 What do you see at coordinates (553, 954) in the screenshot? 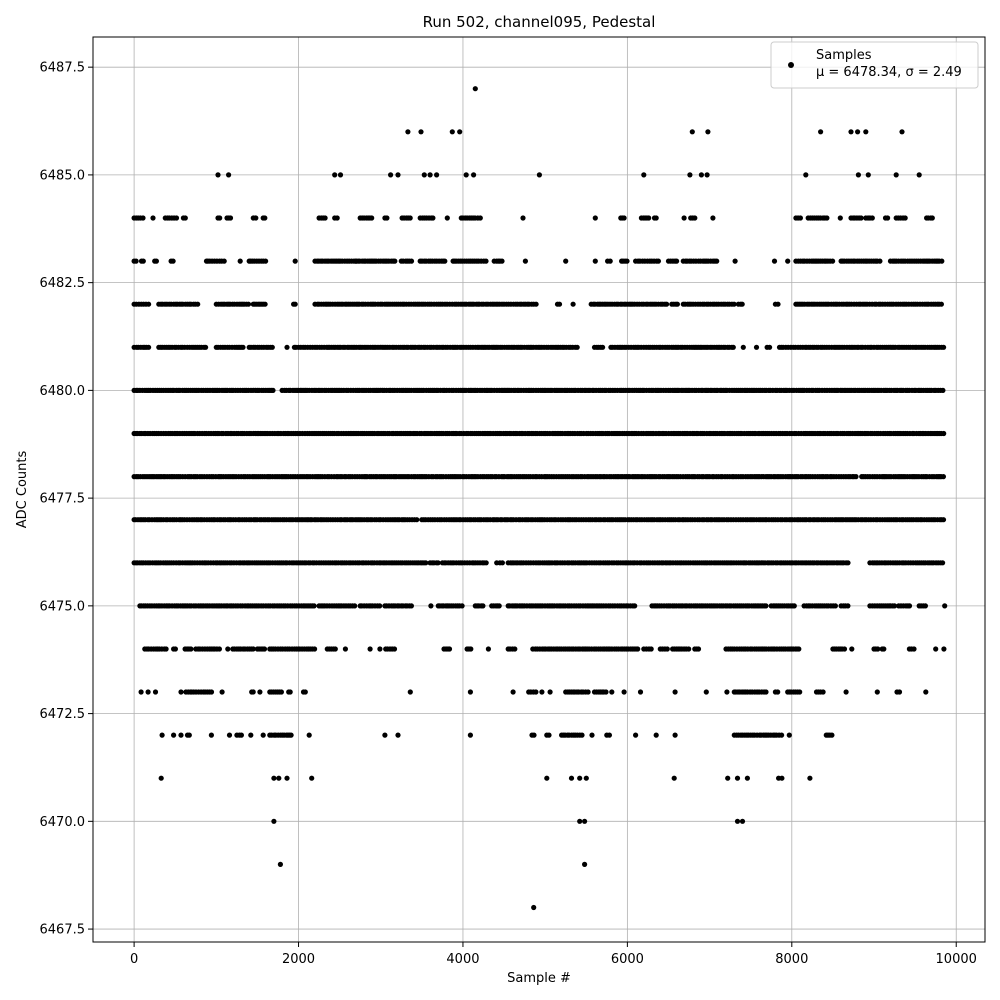
I see `x-axis-ticks: 0 2000 4000 6000 8000 10000` at bounding box center [553, 954].